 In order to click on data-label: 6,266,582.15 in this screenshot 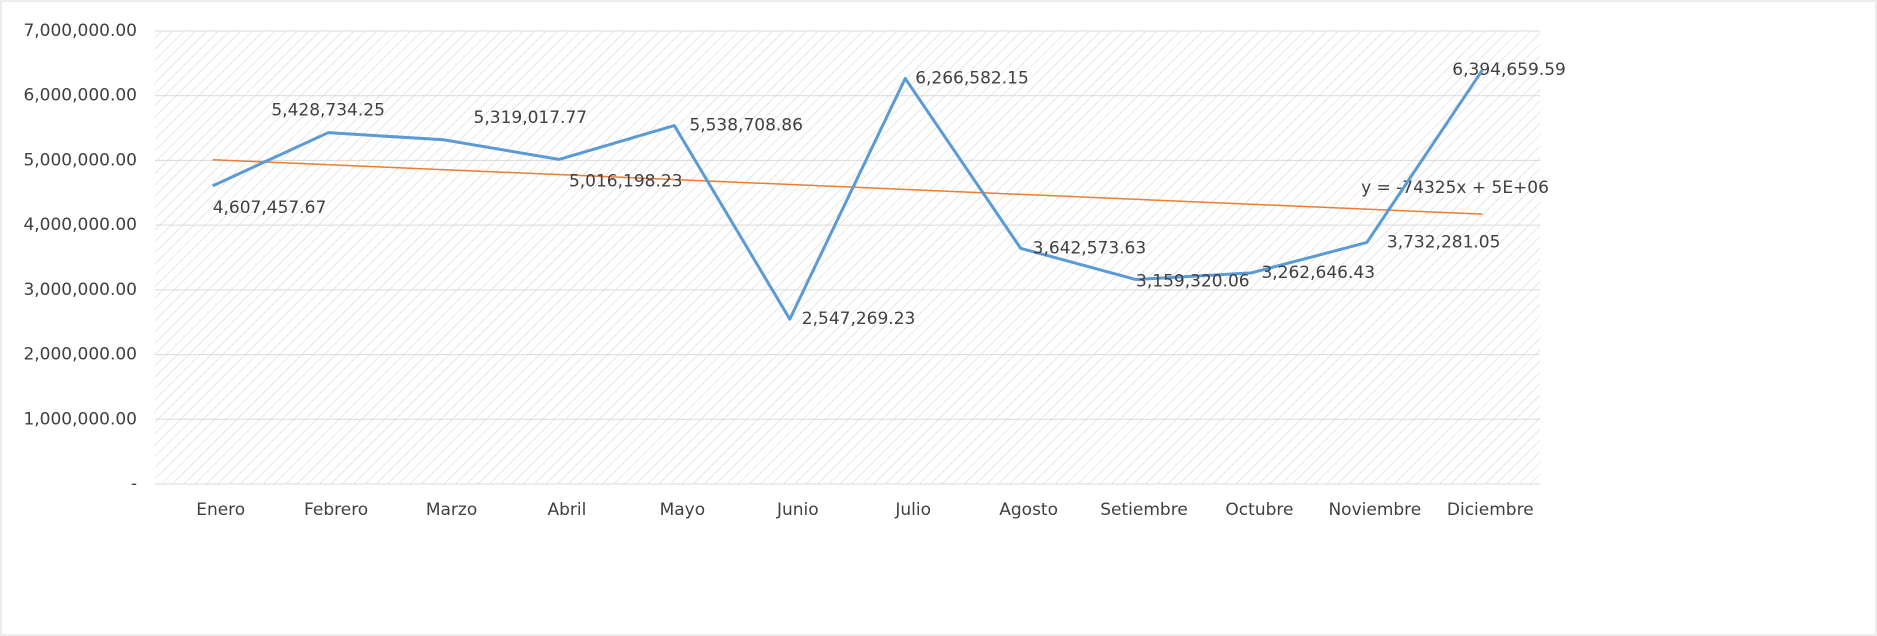, I will do `click(972, 78)`.